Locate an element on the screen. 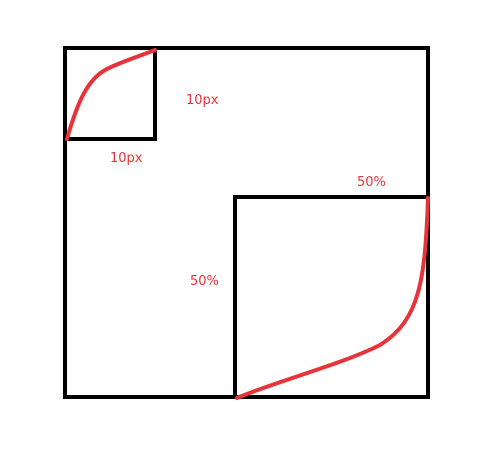 The width and height of the screenshot is (503, 475). small-radius-curve is located at coordinates (111, 94).